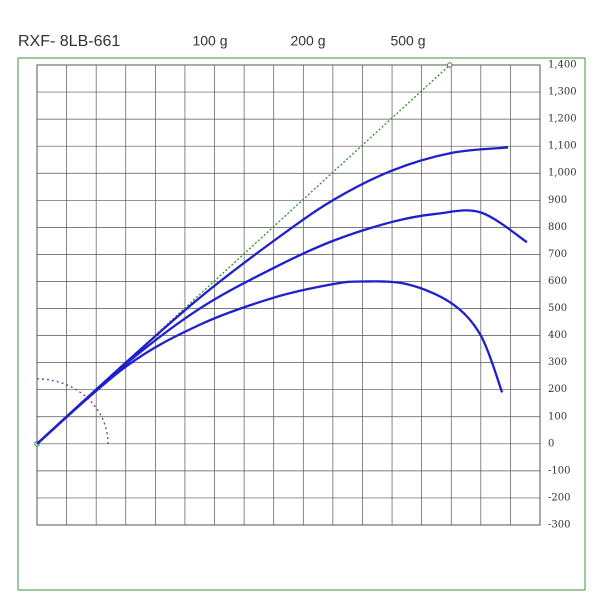 This screenshot has height=605, width=600. Describe the element at coordinates (557, 308) in the screenshot. I see `y-tick-label: 500` at that location.